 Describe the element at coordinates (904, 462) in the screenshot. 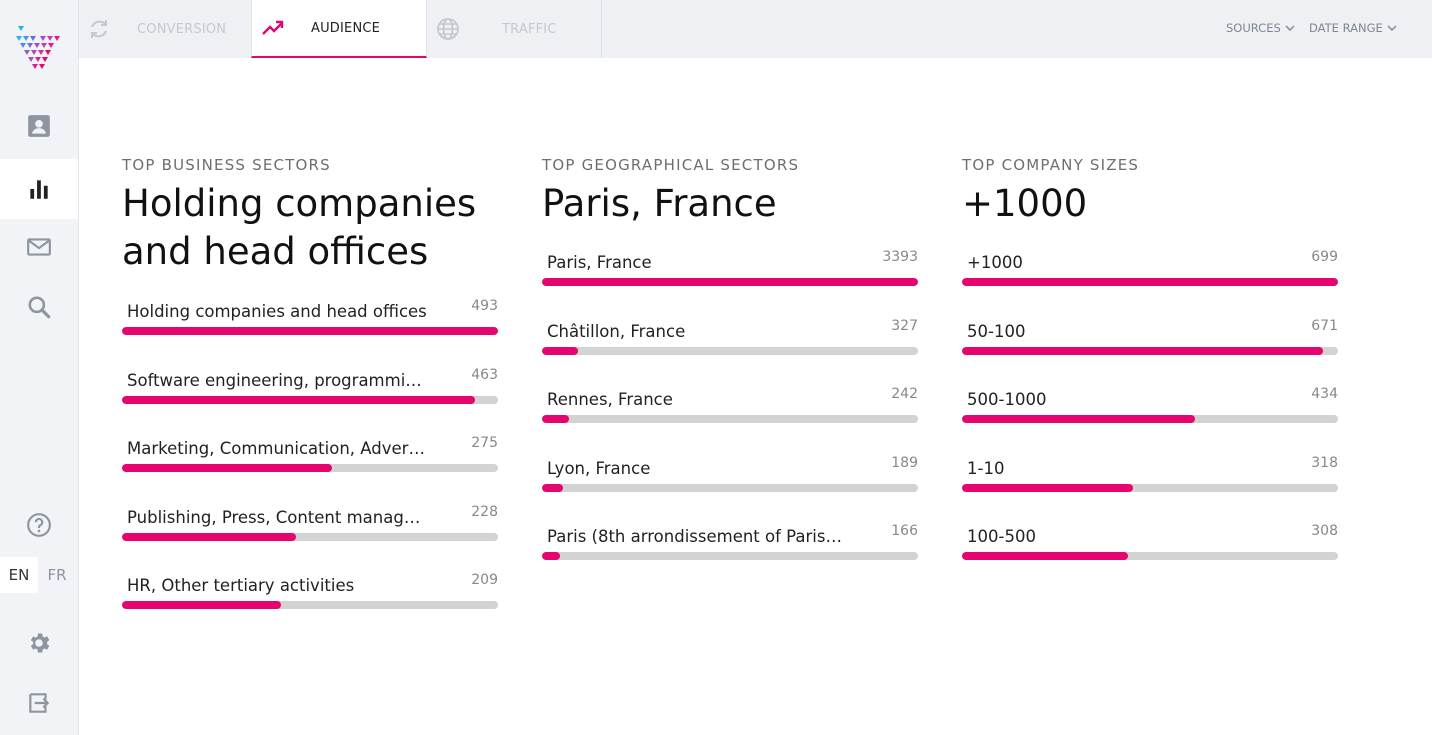

I see `row-count: 189` at that location.